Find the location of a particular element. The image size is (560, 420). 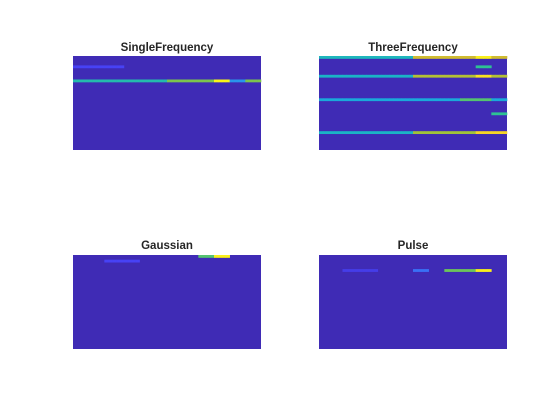

heatmap-three-frequency is located at coordinates (413, 103).